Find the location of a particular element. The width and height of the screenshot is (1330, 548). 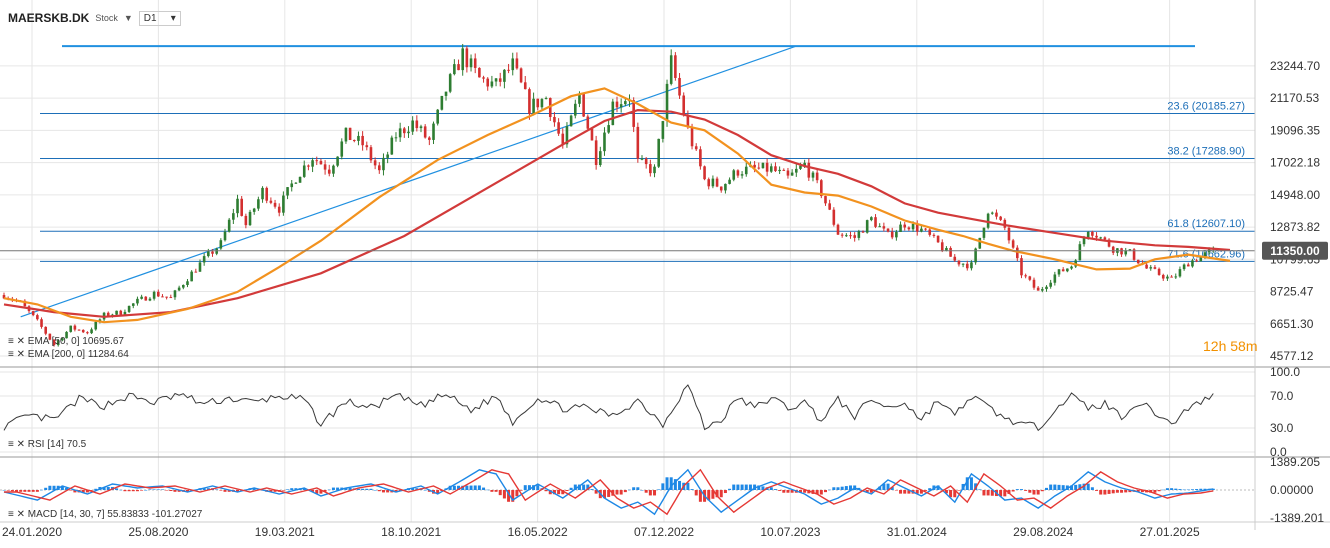

rsi-legend: ≡ ✕ RSI [14] 70.5 is located at coordinates (47, 444).